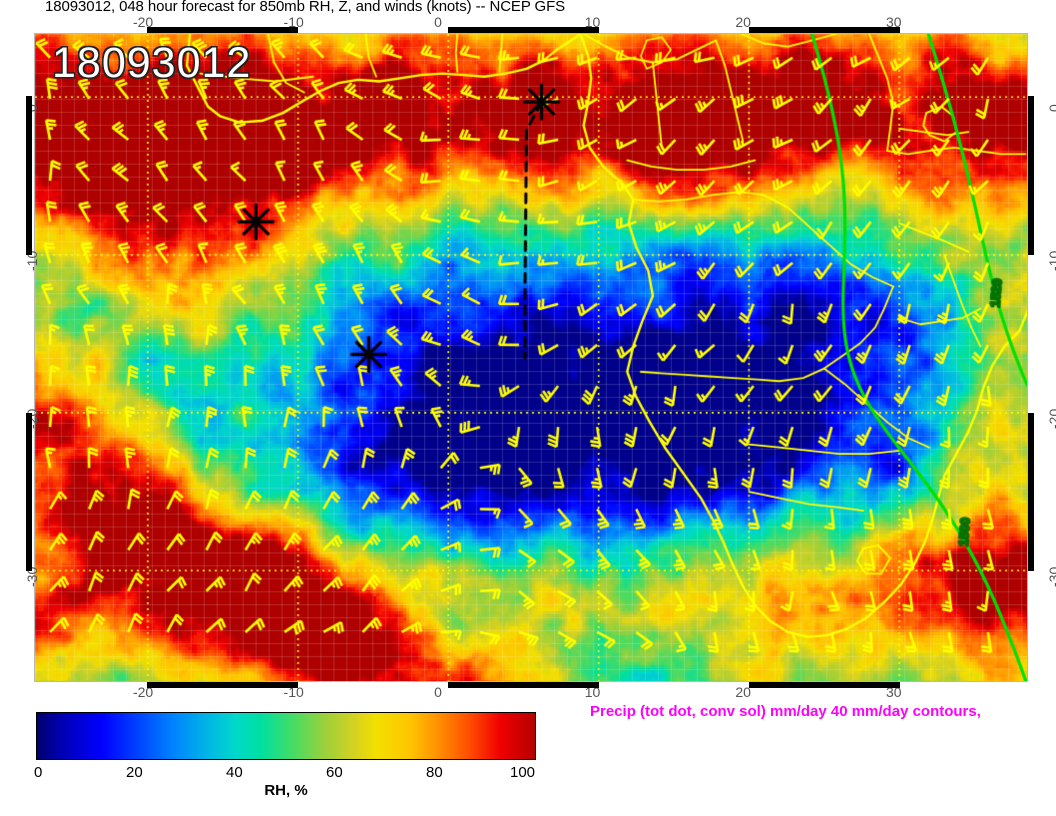 The height and width of the screenshot is (816, 1056). Describe the element at coordinates (1051, 109) in the screenshot. I see `y-tick-right-0: 0` at that location.